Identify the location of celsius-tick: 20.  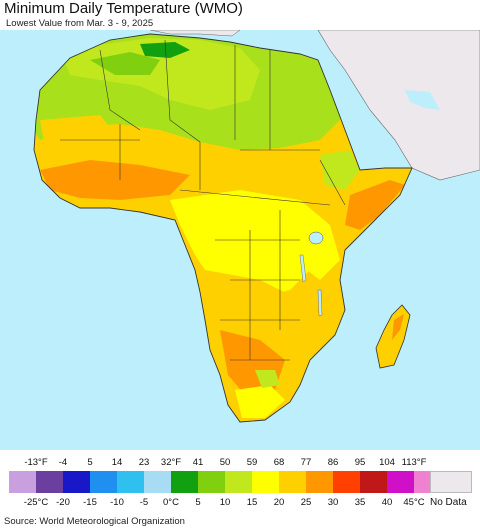
(279, 502).